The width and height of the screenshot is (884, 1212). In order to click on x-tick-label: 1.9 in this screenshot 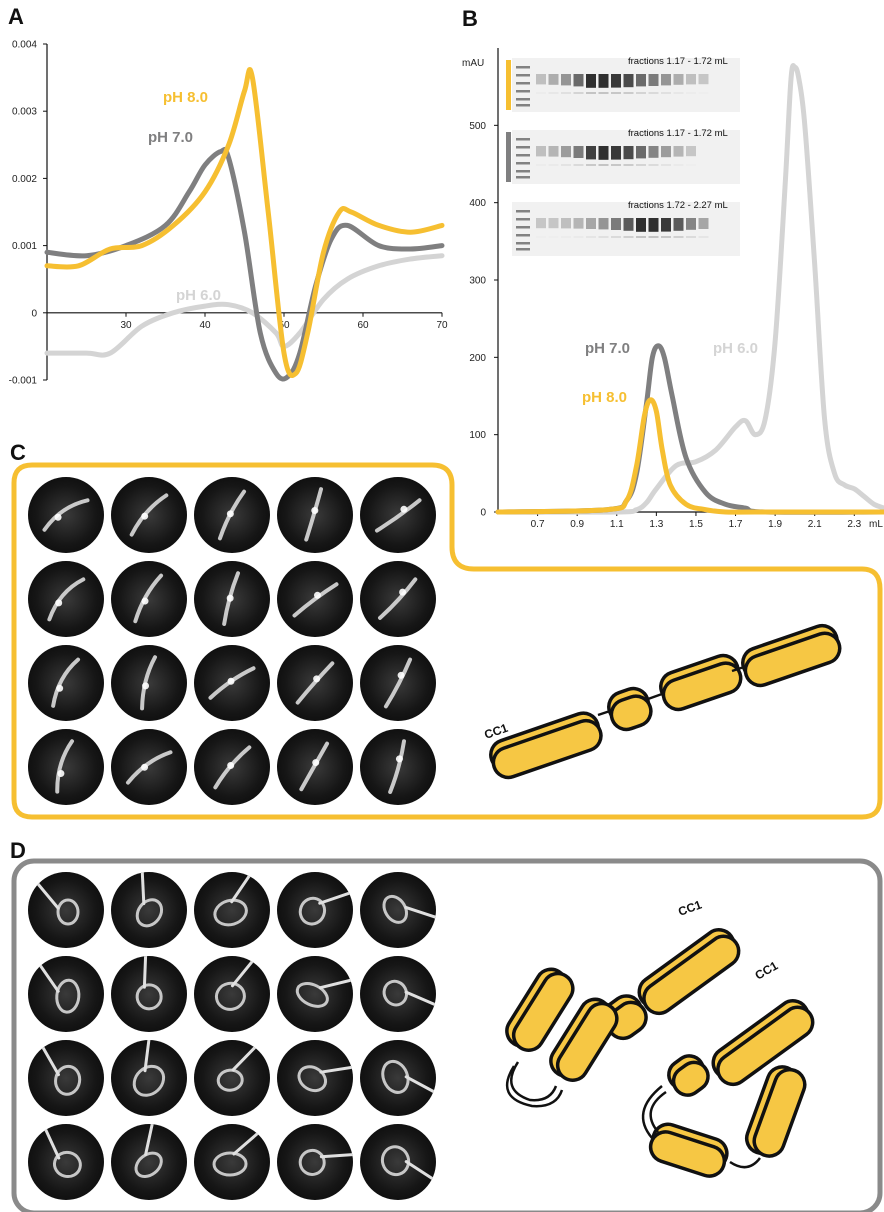, I will do `click(775, 524)`.